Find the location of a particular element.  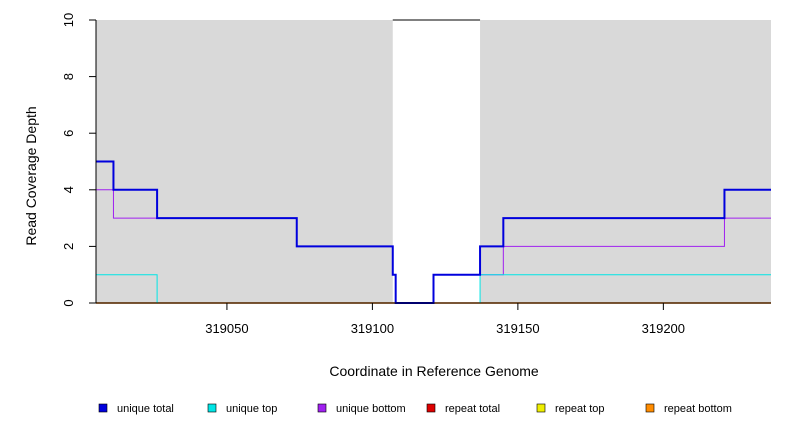

x-tick-label-0: 319050 is located at coordinates (226, 328).